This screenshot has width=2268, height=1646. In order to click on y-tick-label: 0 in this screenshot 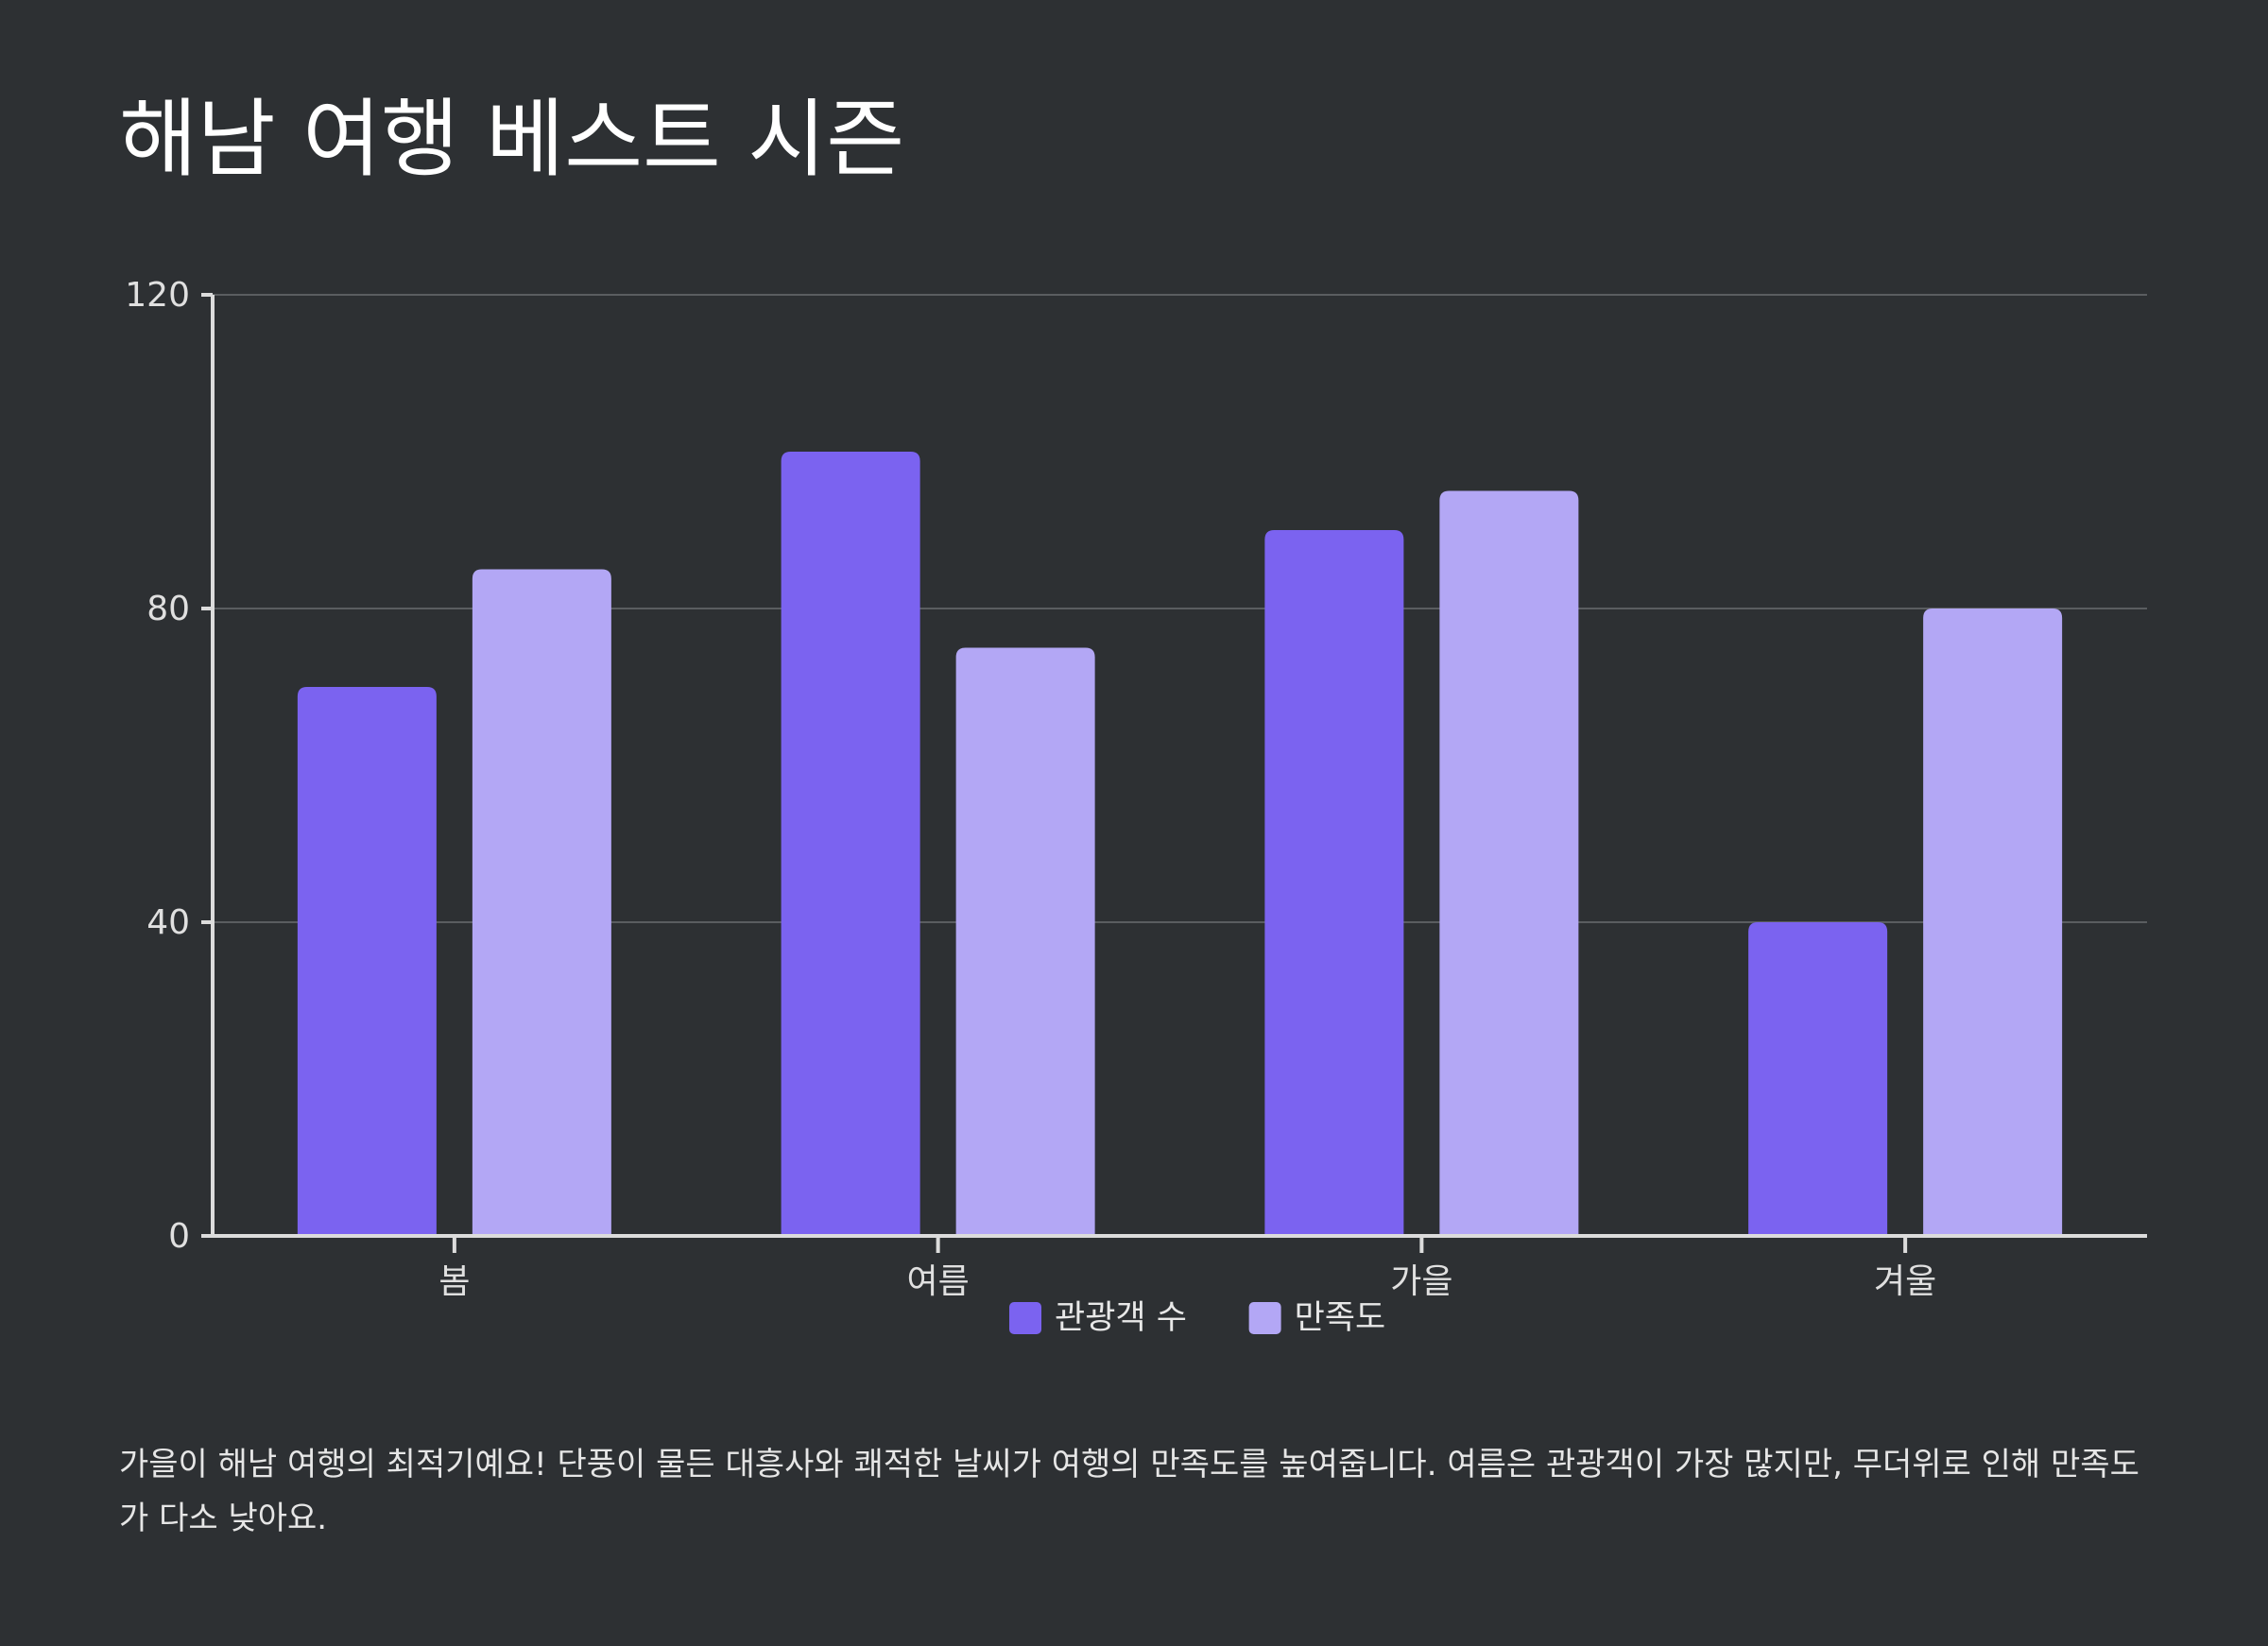, I will do `click(179, 1236)`.